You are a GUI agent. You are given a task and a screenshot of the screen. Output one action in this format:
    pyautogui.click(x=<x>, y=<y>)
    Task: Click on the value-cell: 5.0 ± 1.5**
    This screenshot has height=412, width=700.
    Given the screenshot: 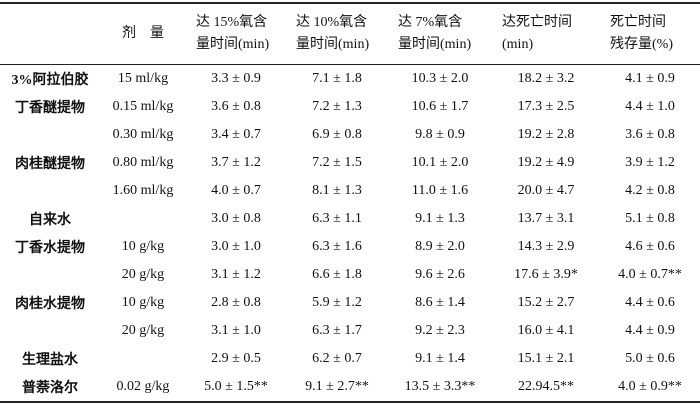 What is the action you would take?
    pyautogui.click(x=236, y=386)
    